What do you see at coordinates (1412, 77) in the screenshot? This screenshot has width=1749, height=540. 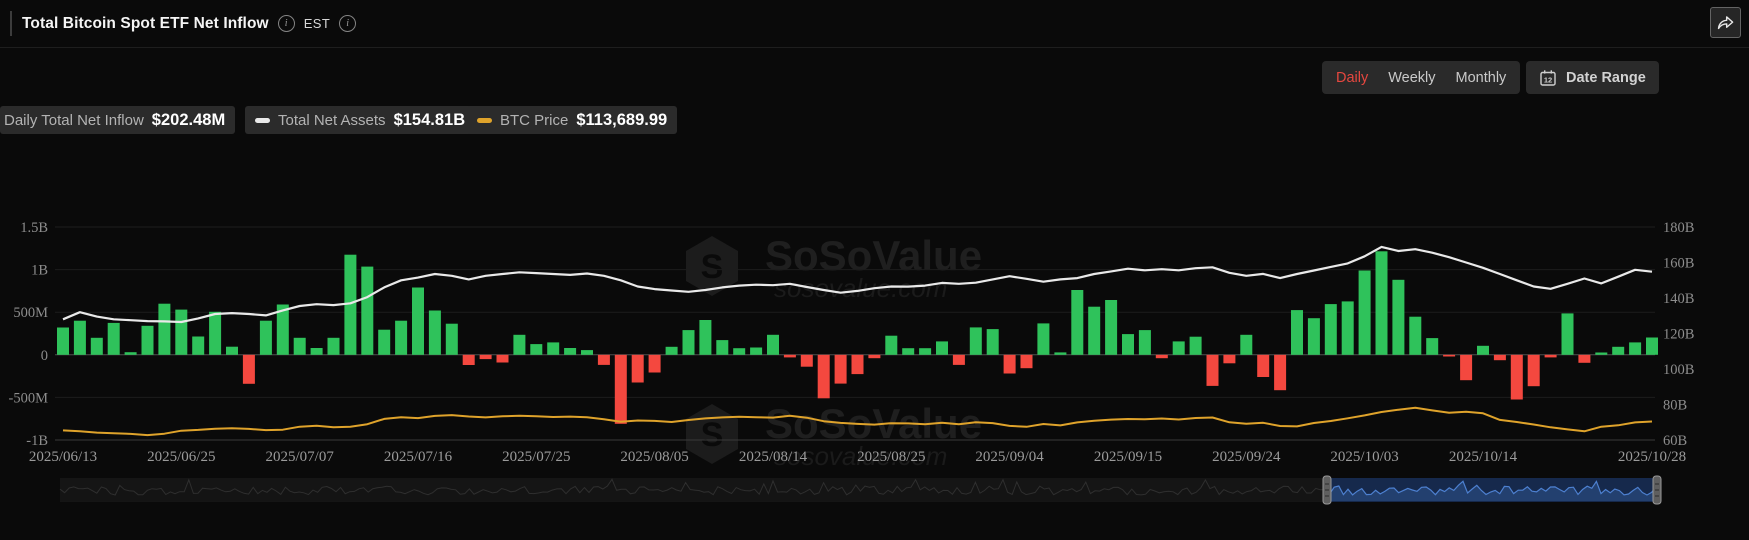 I see `tab-weekly: Weekly` at bounding box center [1412, 77].